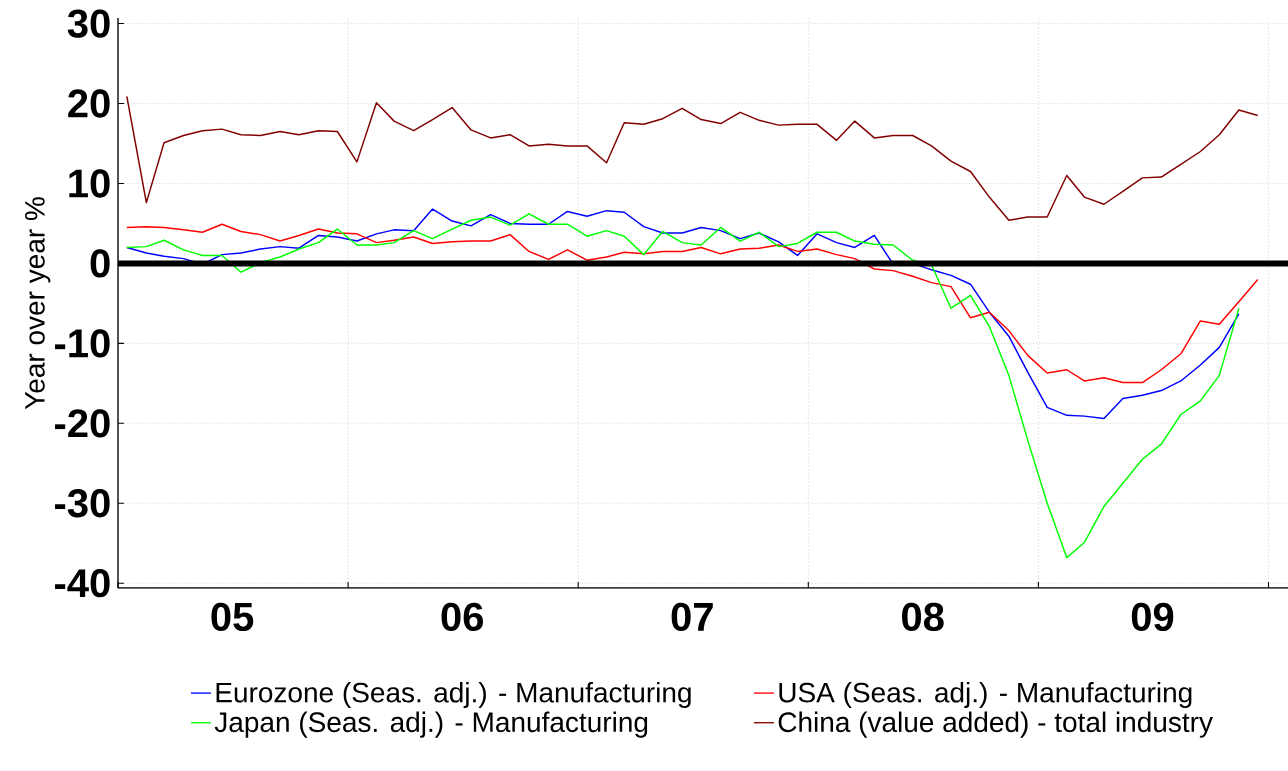  What do you see at coordinates (1152, 617) in the screenshot?
I see `x-tick-label: 09` at bounding box center [1152, 617].